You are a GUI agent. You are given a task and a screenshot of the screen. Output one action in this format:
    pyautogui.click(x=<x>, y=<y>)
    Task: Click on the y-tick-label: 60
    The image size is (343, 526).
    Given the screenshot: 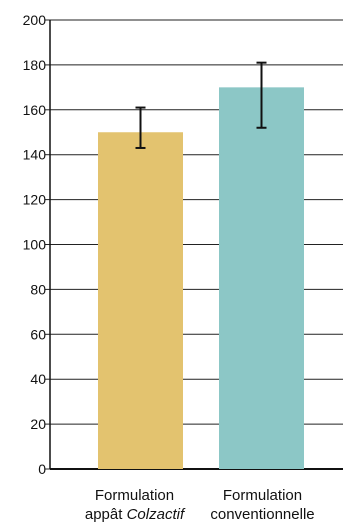 What is the action you would take?
    pyautogui.click(x=38, y=334)
    